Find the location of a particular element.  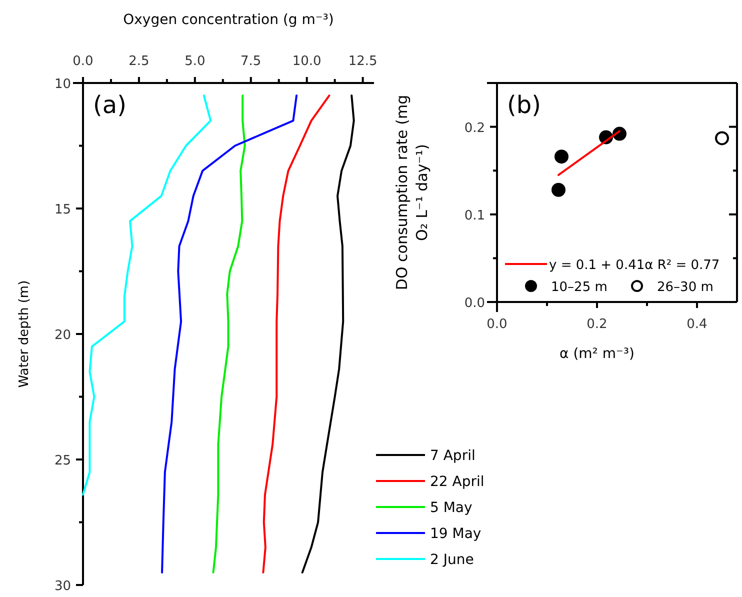

legend-label: 26–30 m is located at coordinates (685, 287).